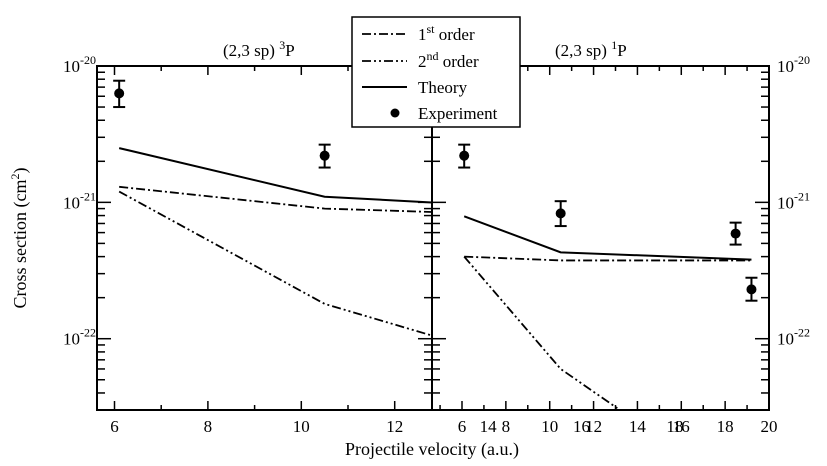 This screenshot has width=827, height=466. What do you see at coordinates (432, 449) in the screenshot?
I see `x-axis-label: Projectile velocity (a.u.)` at bounding box center [432, 449].